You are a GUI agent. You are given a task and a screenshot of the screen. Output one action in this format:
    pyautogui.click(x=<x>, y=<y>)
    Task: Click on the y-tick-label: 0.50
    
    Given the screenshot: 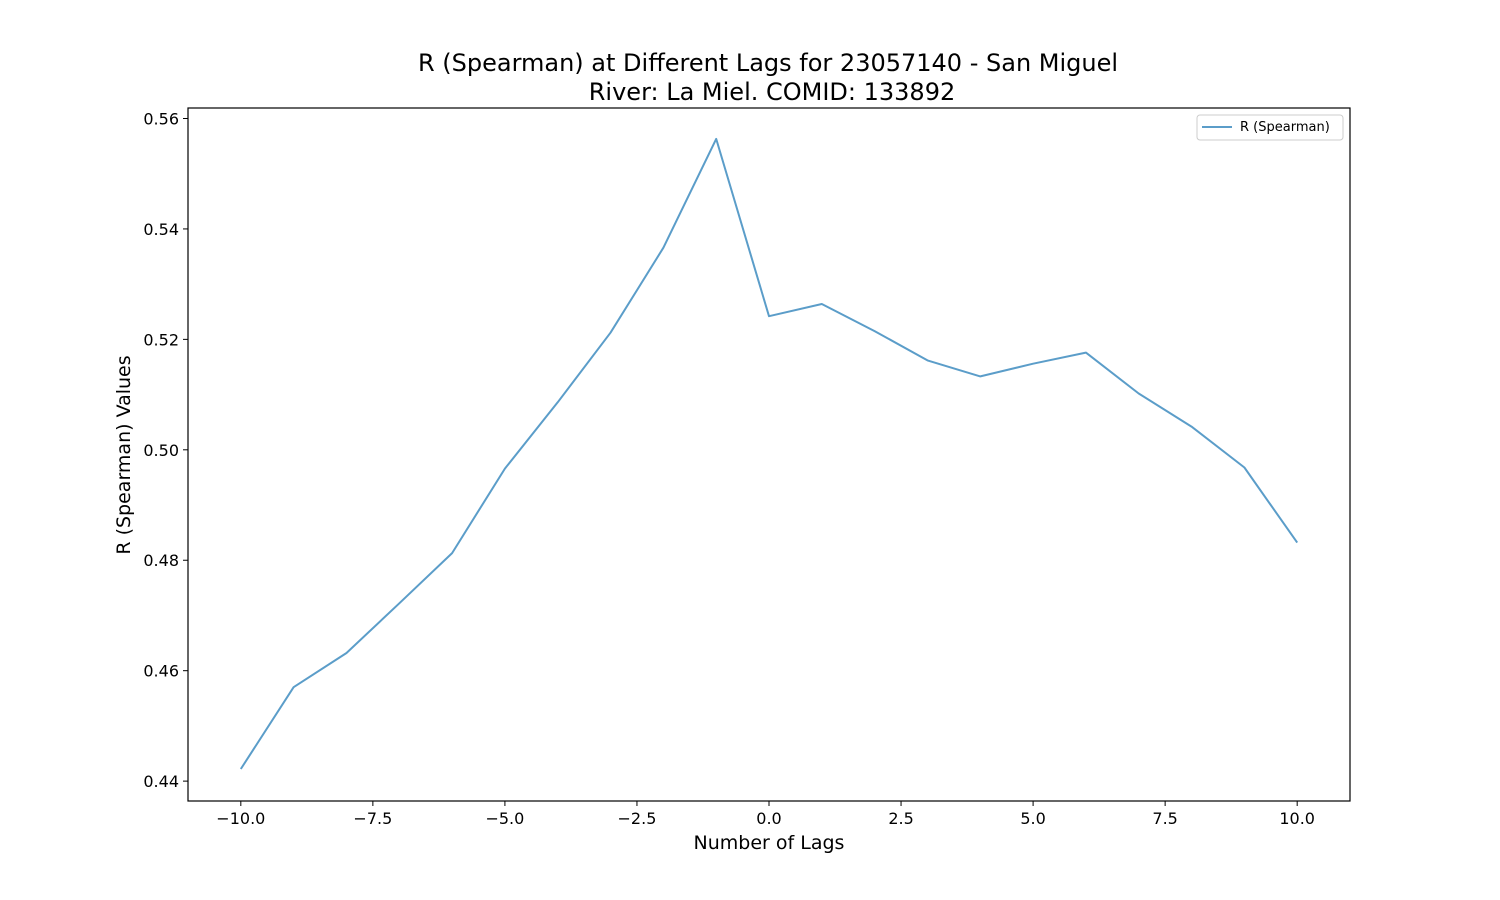 What is the action you would take?
    pyautogui.click(x=161, y=450)
    